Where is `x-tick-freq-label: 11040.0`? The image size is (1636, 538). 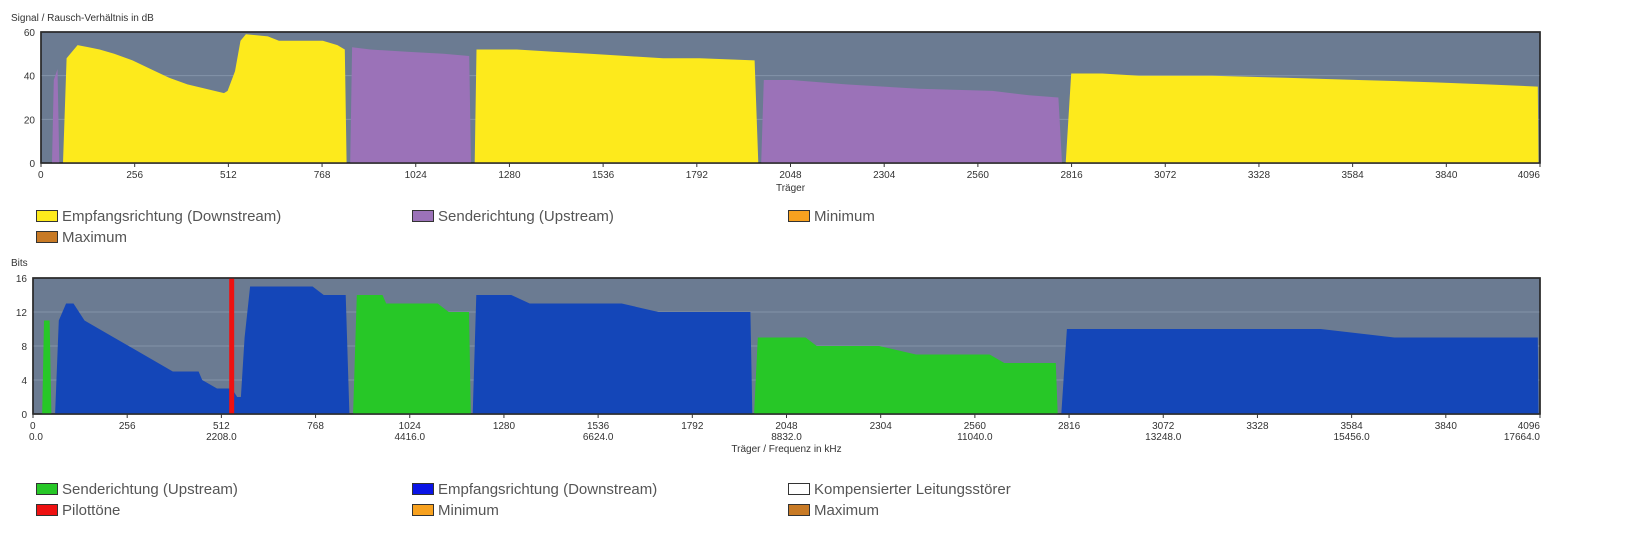
x-tick-freq-label: 11040.0 is located at coordinates (975, 437).